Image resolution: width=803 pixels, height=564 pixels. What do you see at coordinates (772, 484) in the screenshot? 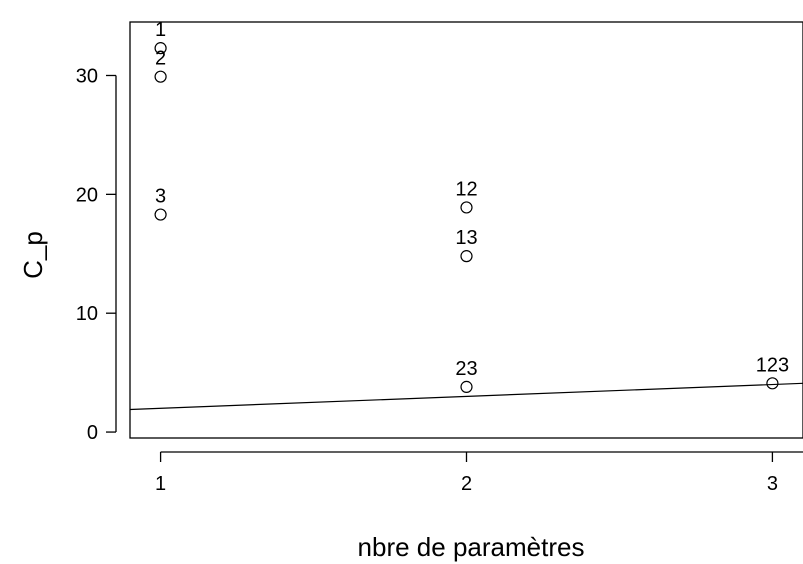
I see `x-tick-label: 3` at bounding box center [772, 484].